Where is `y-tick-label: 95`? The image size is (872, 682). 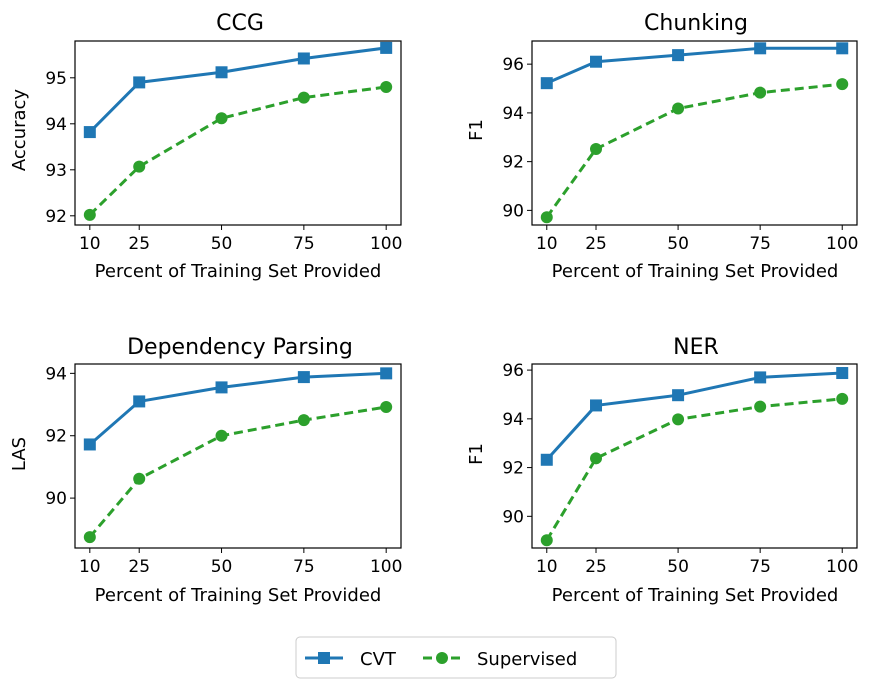
y-tick-label: 95 is located at coordinates (56, 79).